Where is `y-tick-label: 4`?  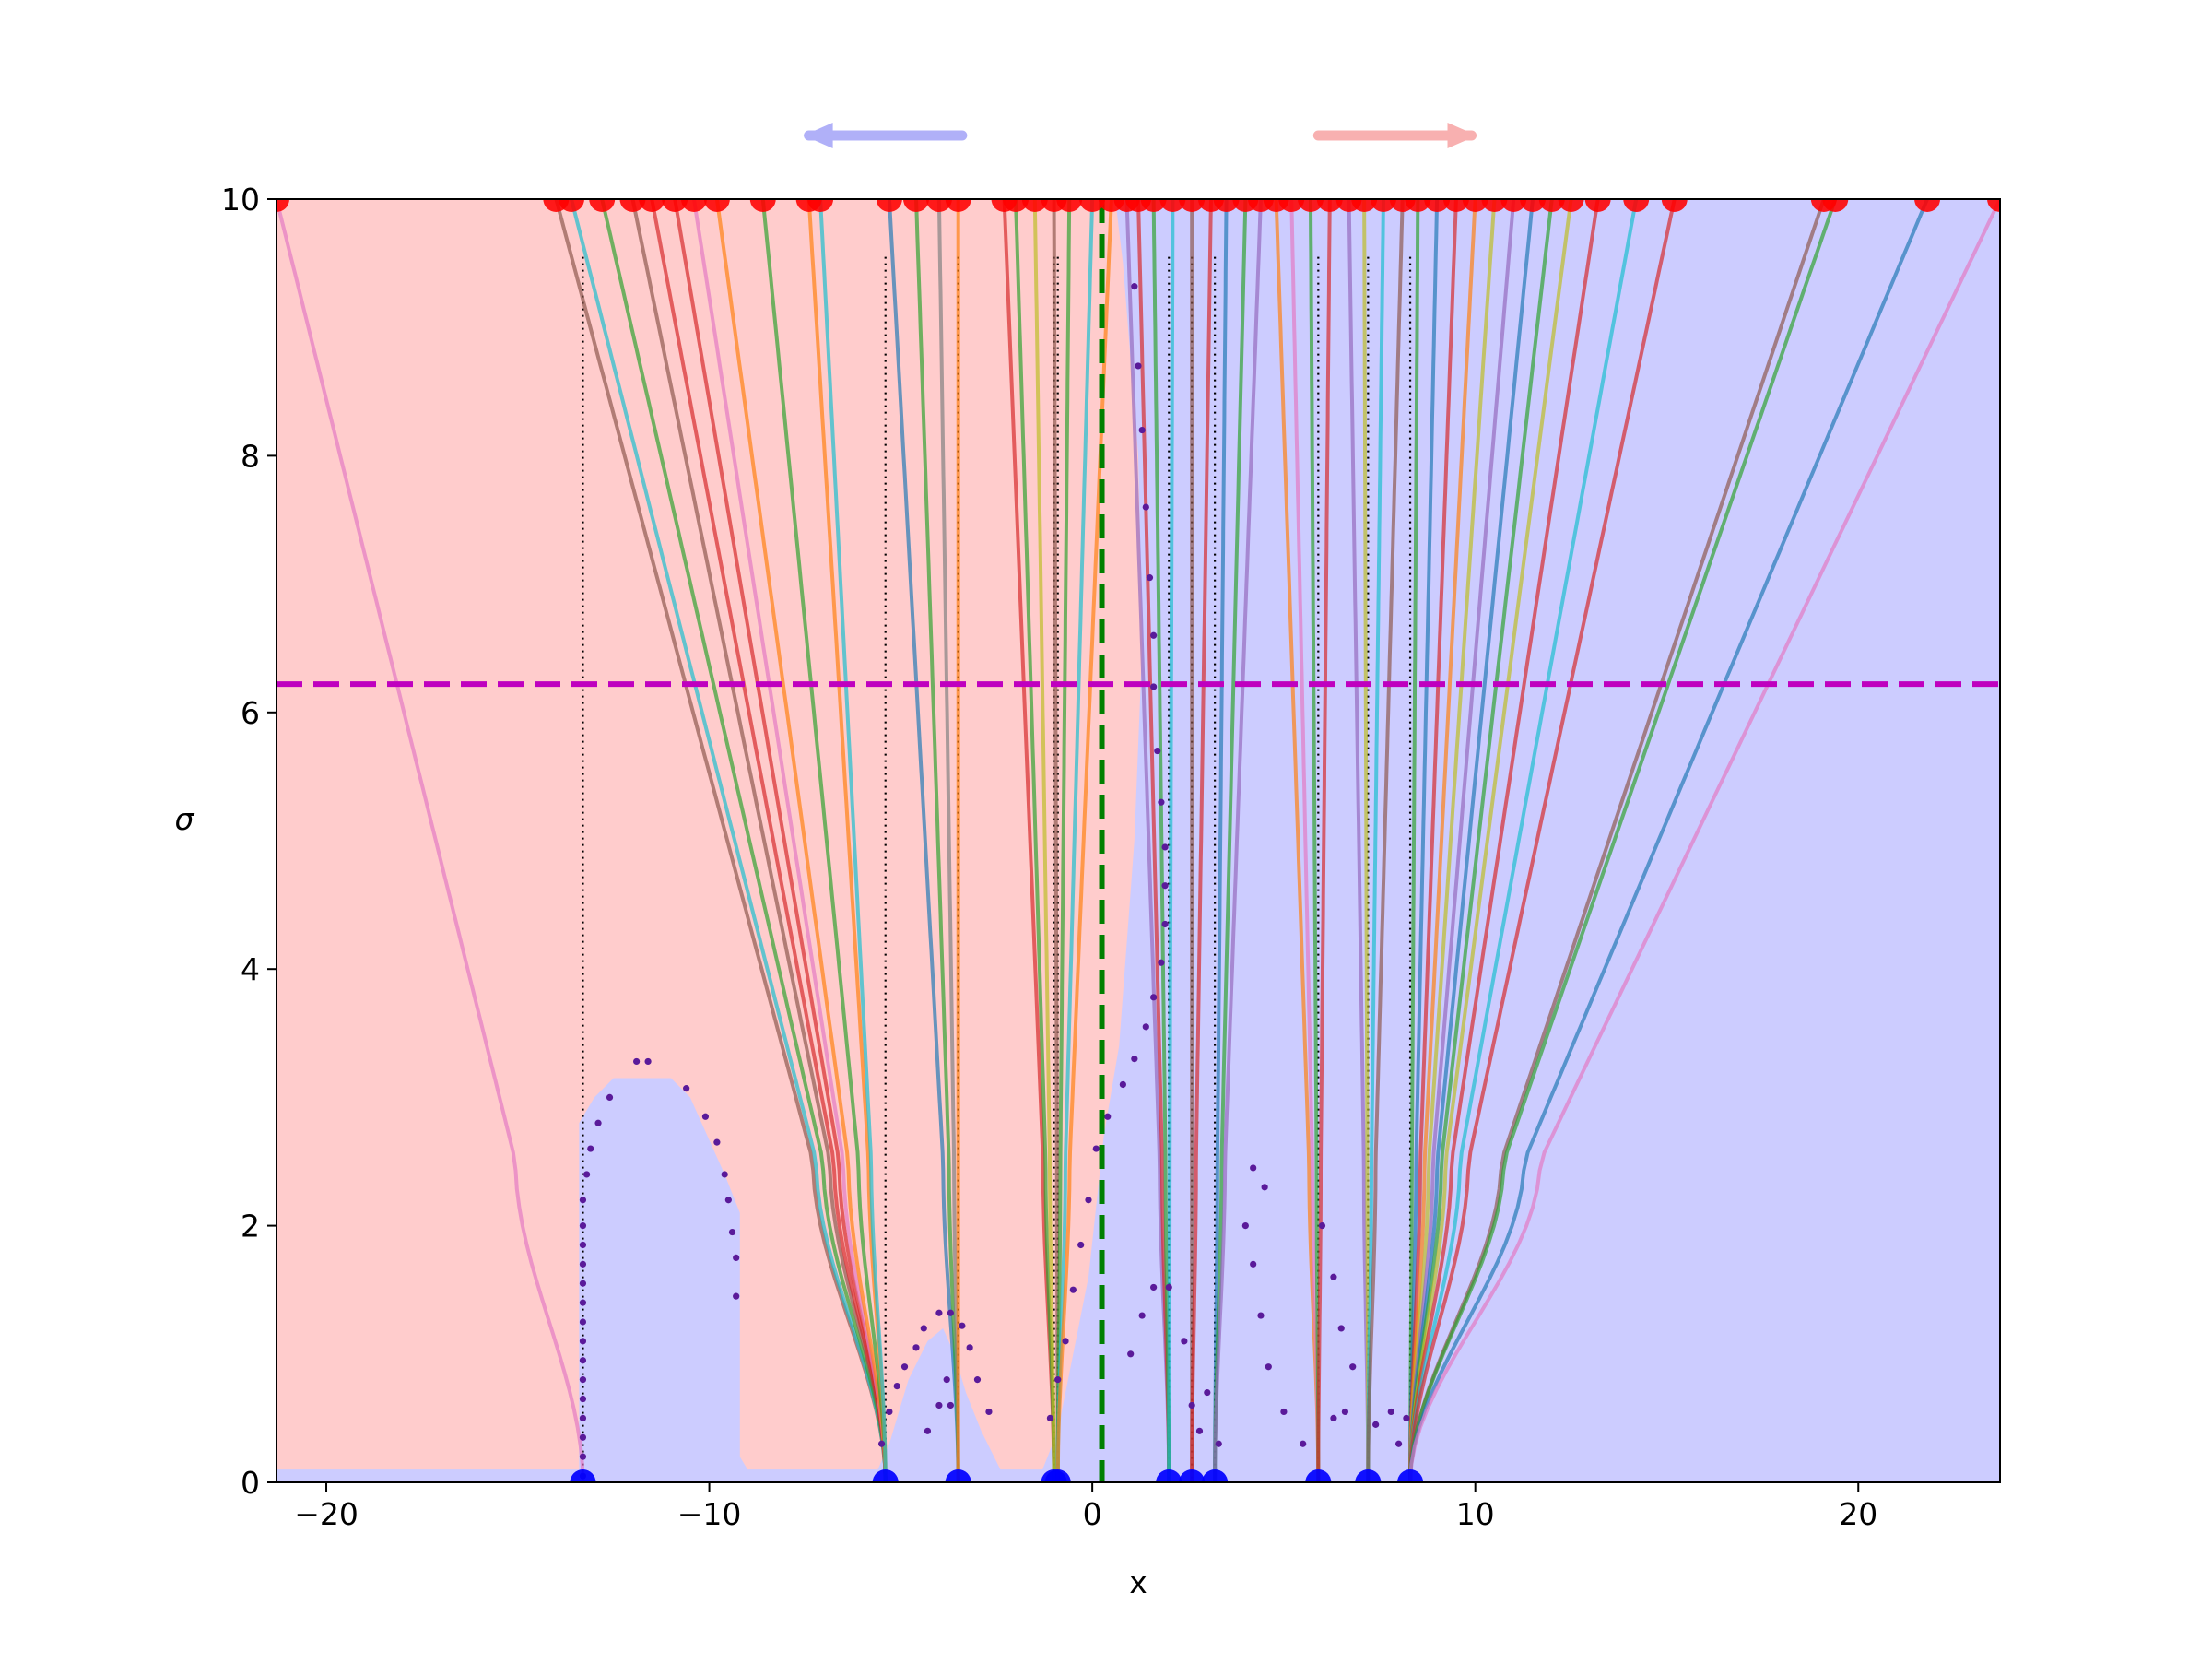 y-tick-label: 4 is located at coordinates (250, 969).